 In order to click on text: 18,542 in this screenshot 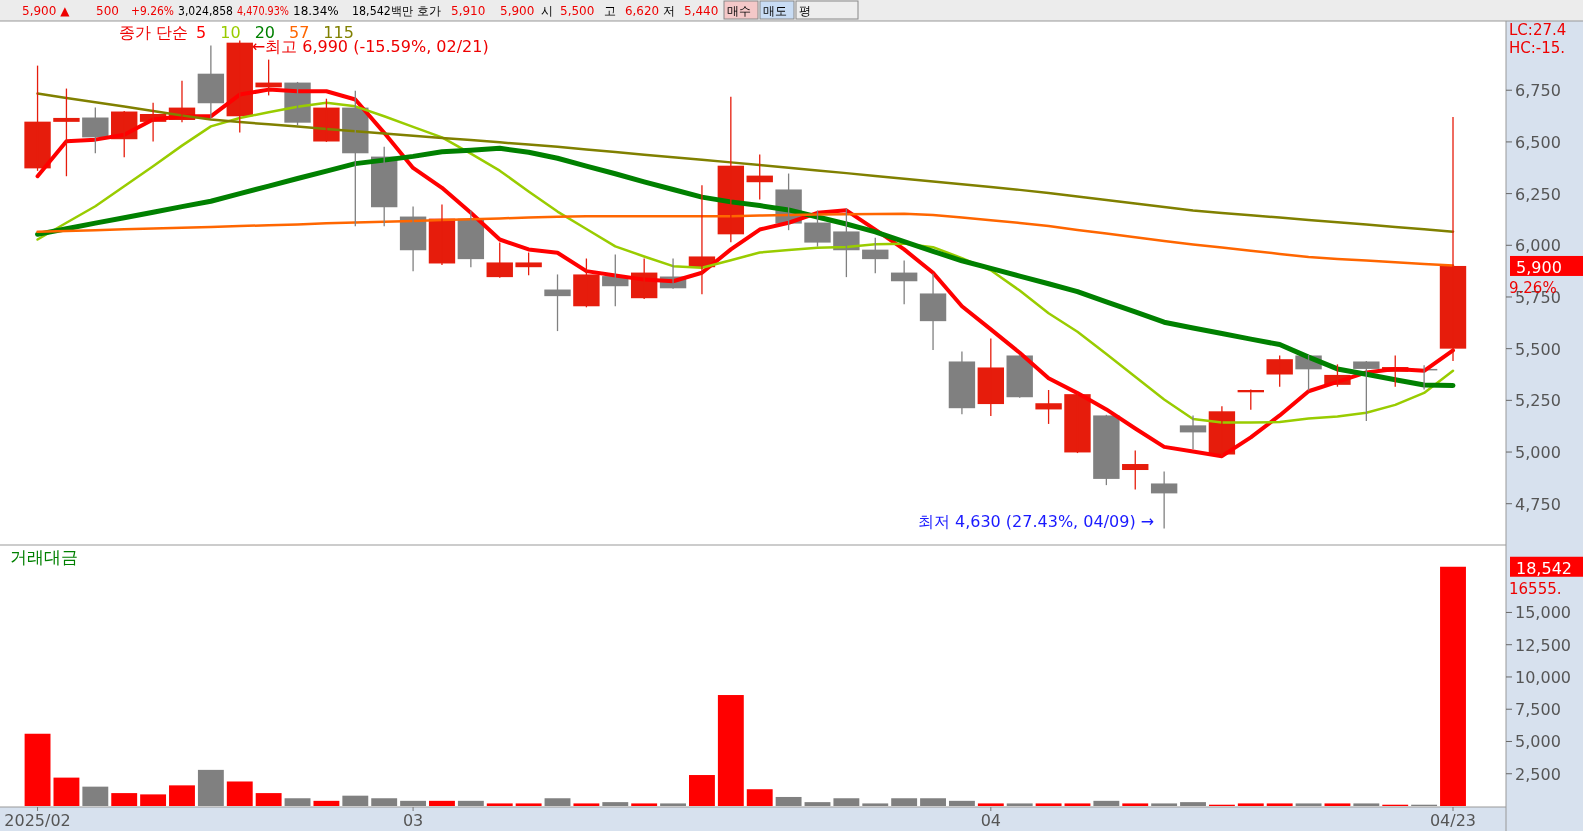, I will do `click(1544, 568)`.